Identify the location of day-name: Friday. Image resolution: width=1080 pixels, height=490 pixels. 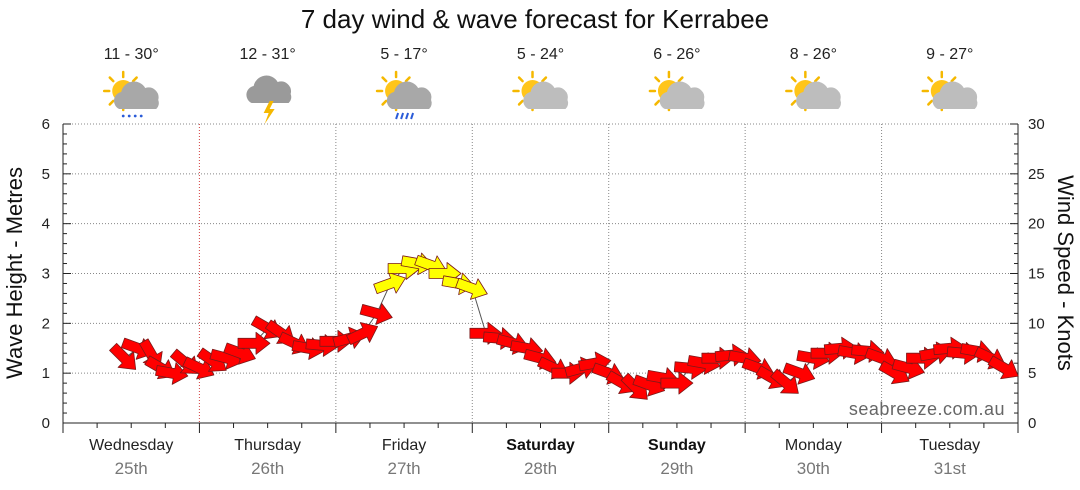
(404, 445).